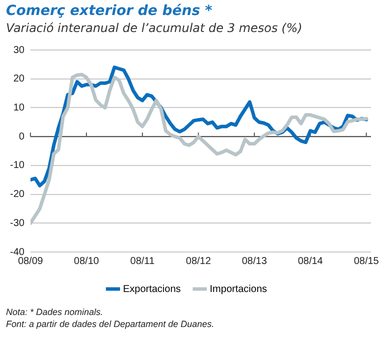 This screenshot has height=338, width=387. Describe the element at coordinates (151, 289) in the screenshot. I see `legend-label: Exportacions` at that location.